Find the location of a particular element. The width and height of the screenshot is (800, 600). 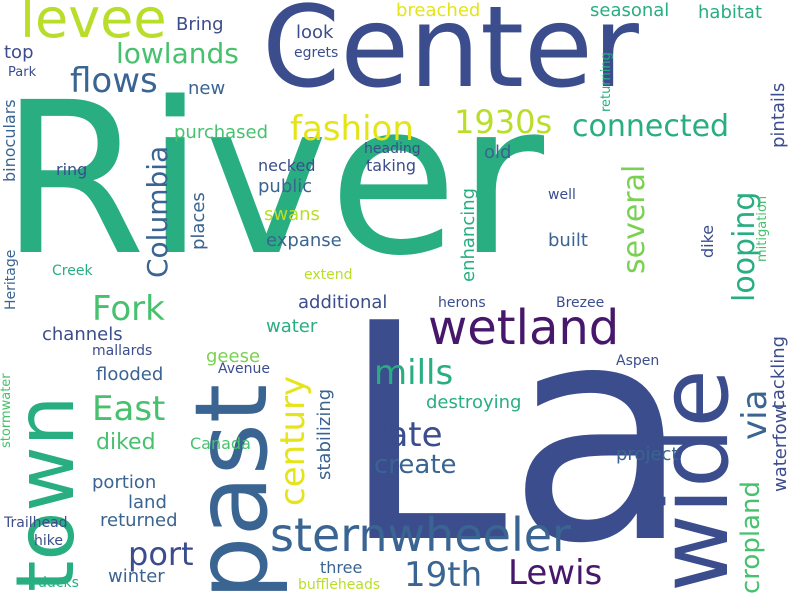

word-egrets: egrets is located at coordinates (316, 53).